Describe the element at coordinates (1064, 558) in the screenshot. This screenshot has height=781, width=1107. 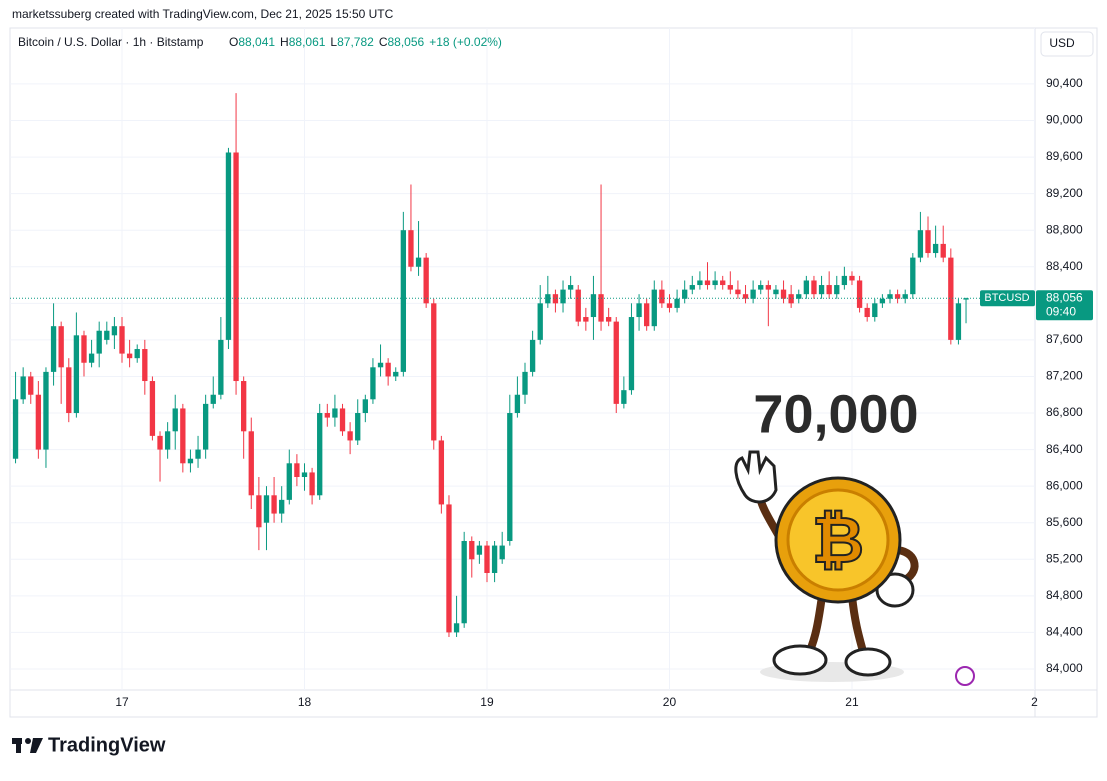
I see `y-tick-label: 85,200` at that location.